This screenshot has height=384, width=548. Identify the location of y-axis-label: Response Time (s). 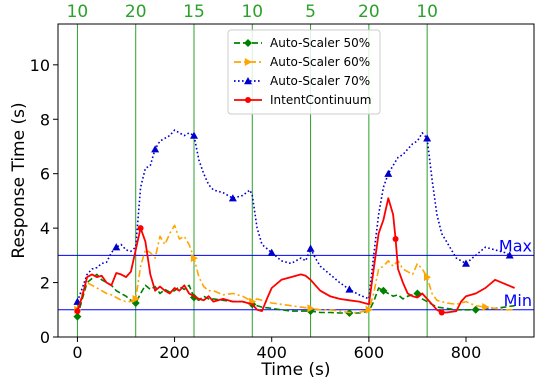
(19, 180).